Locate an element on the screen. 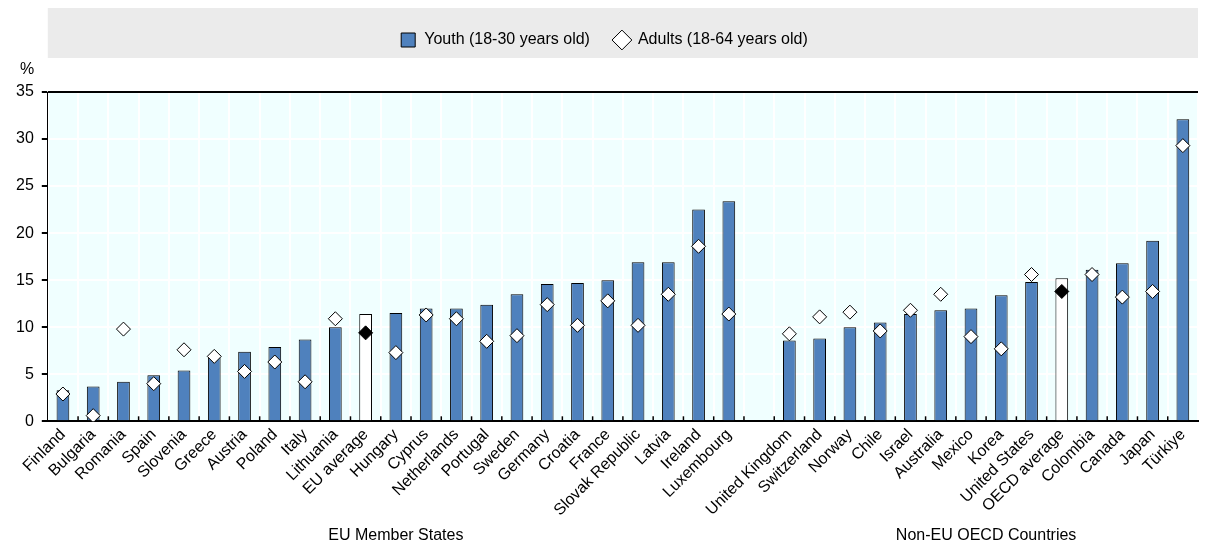  y-tick-label: 15 is located at coordinates (25, 279).